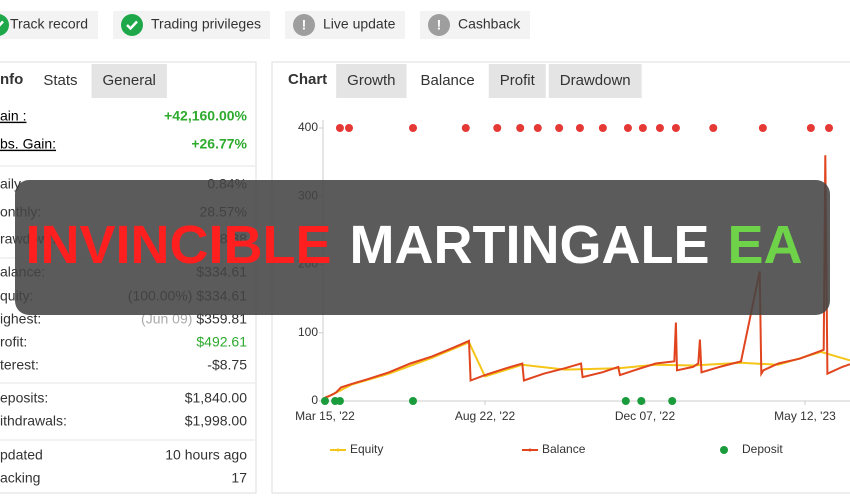  I want to click on badge-label: Track record, so click(49, 24).